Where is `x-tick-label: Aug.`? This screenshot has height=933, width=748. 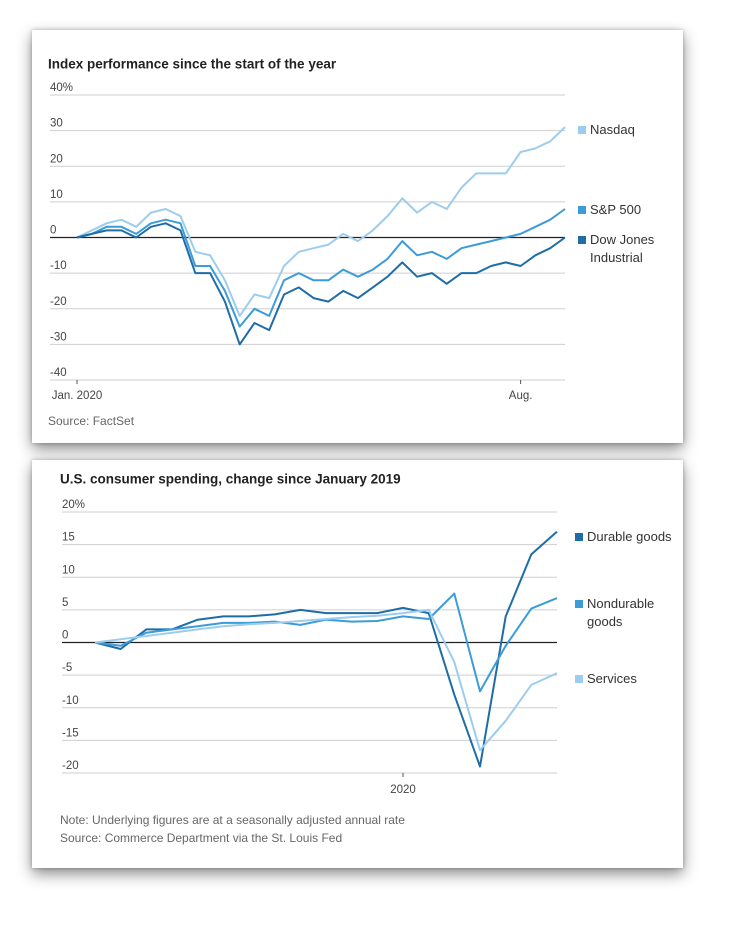
x-tick-label: Aug. is located at coordinates (521, 396).